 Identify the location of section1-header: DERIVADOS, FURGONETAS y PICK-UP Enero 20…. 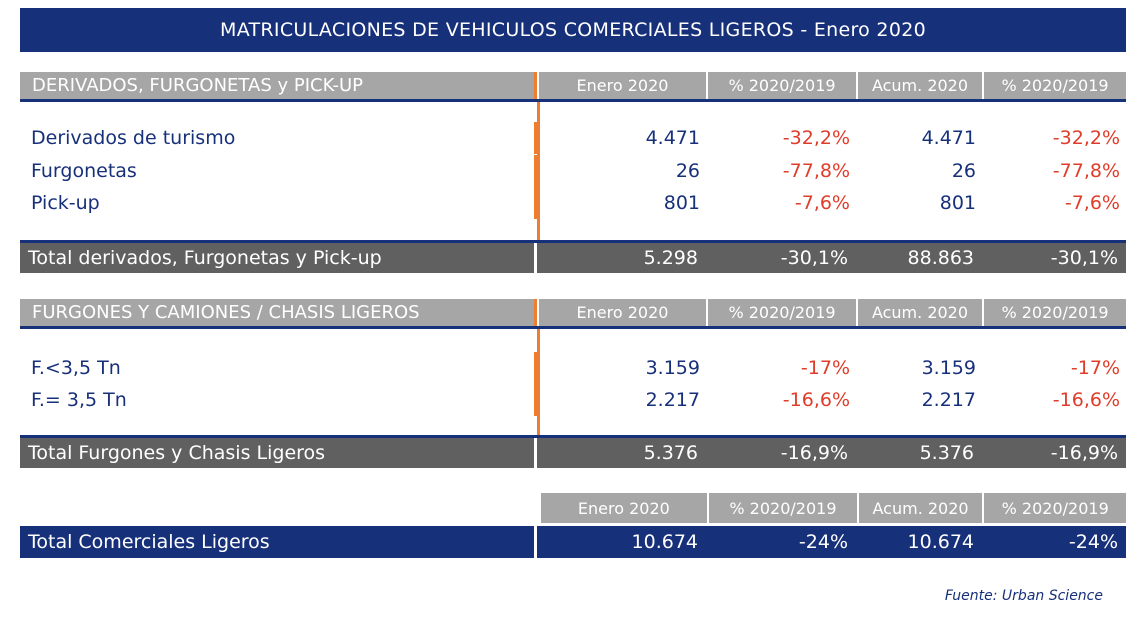
(573, 87).